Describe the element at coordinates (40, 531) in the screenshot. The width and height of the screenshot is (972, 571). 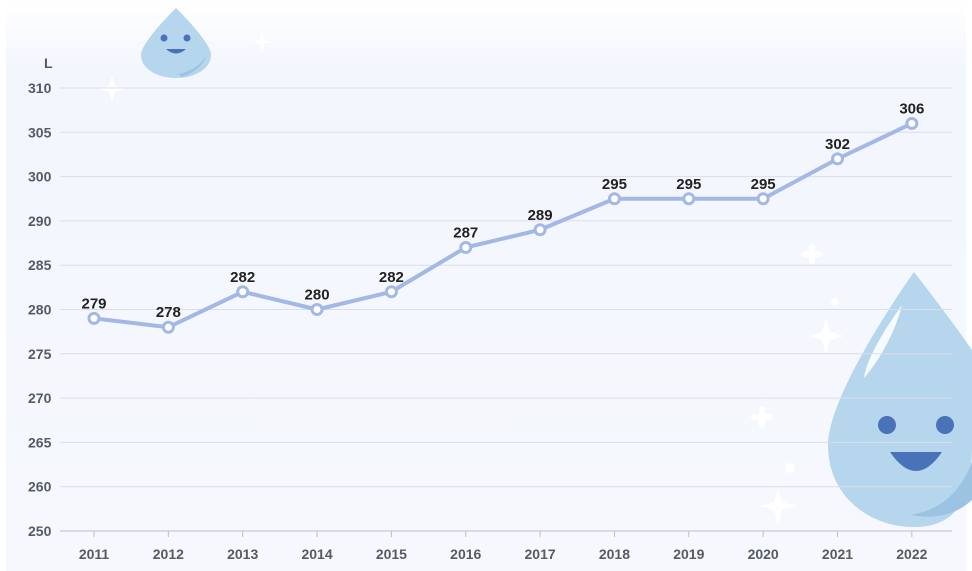
I see `y-tick-label: 250` at that location.